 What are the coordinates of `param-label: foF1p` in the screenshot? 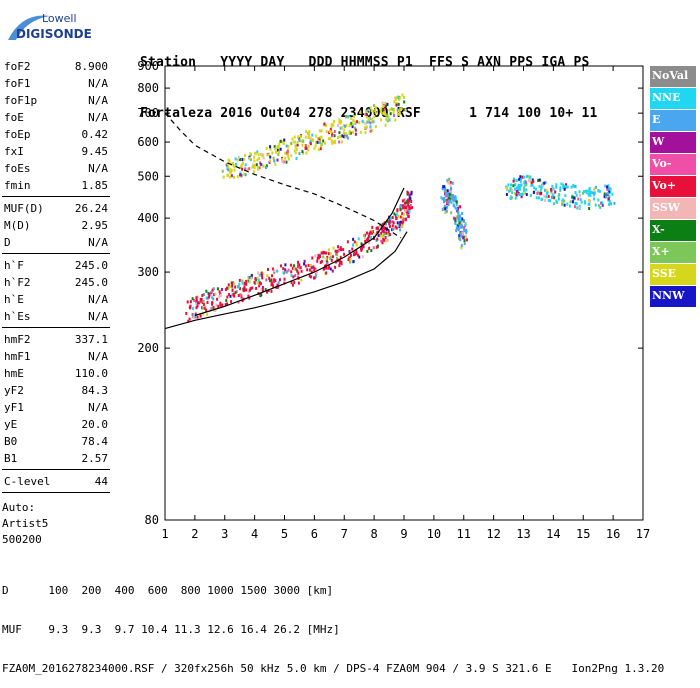 It's located at (21, 100).